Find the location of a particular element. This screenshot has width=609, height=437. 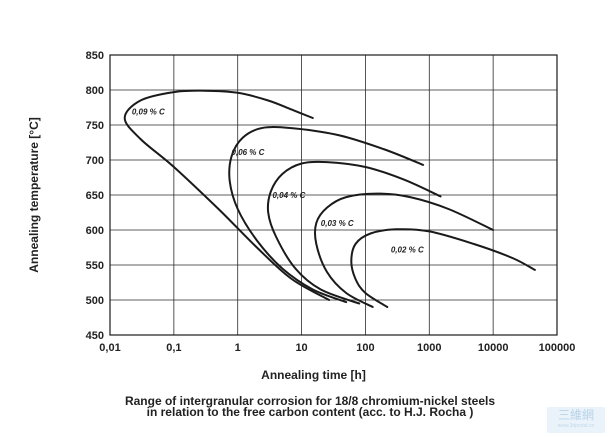

watermark-url: www.3dportal.cn is located at coordinates (576, 426).